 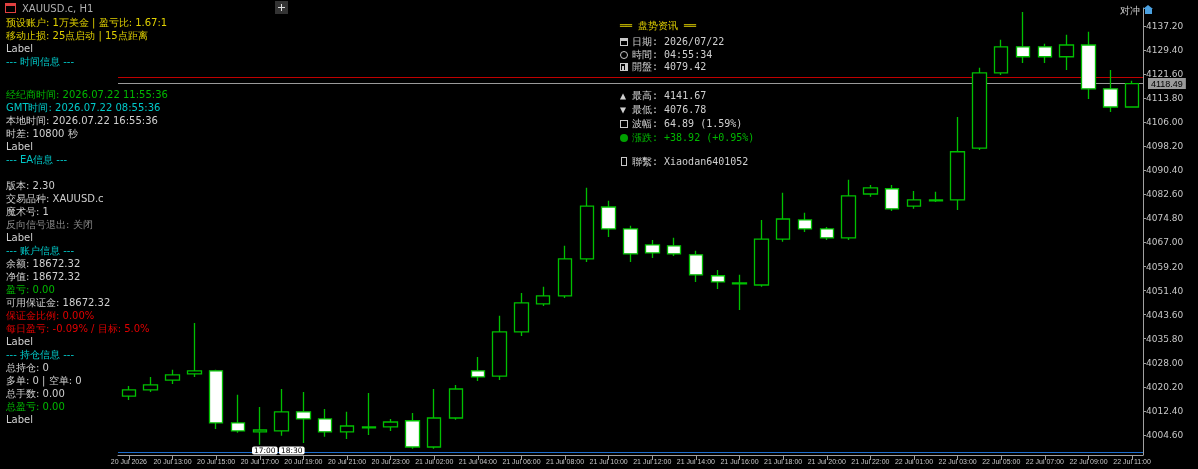 What do you see at coordinates (58, 8) in the screenshot?
I see `chart-title: XAUUSD.c, H1` at bounding box center [58, 8].